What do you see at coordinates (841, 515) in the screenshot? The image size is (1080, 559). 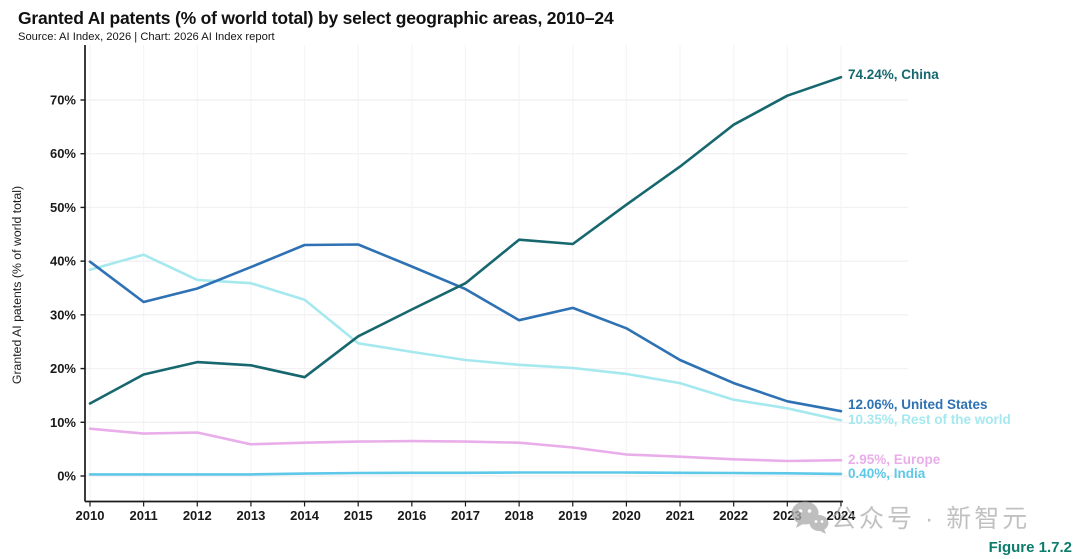 I see `x-tick-label: 2024` at bounding box center [841, 515].